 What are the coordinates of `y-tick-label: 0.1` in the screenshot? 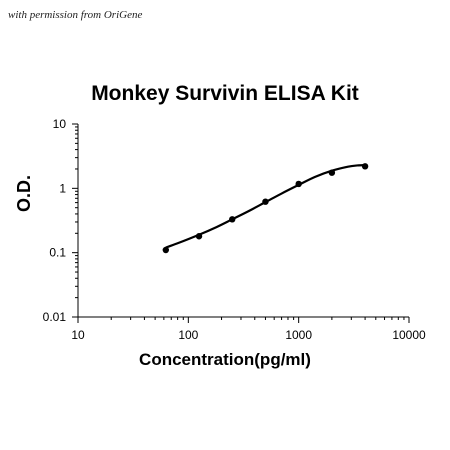 It's located at (57, 253).